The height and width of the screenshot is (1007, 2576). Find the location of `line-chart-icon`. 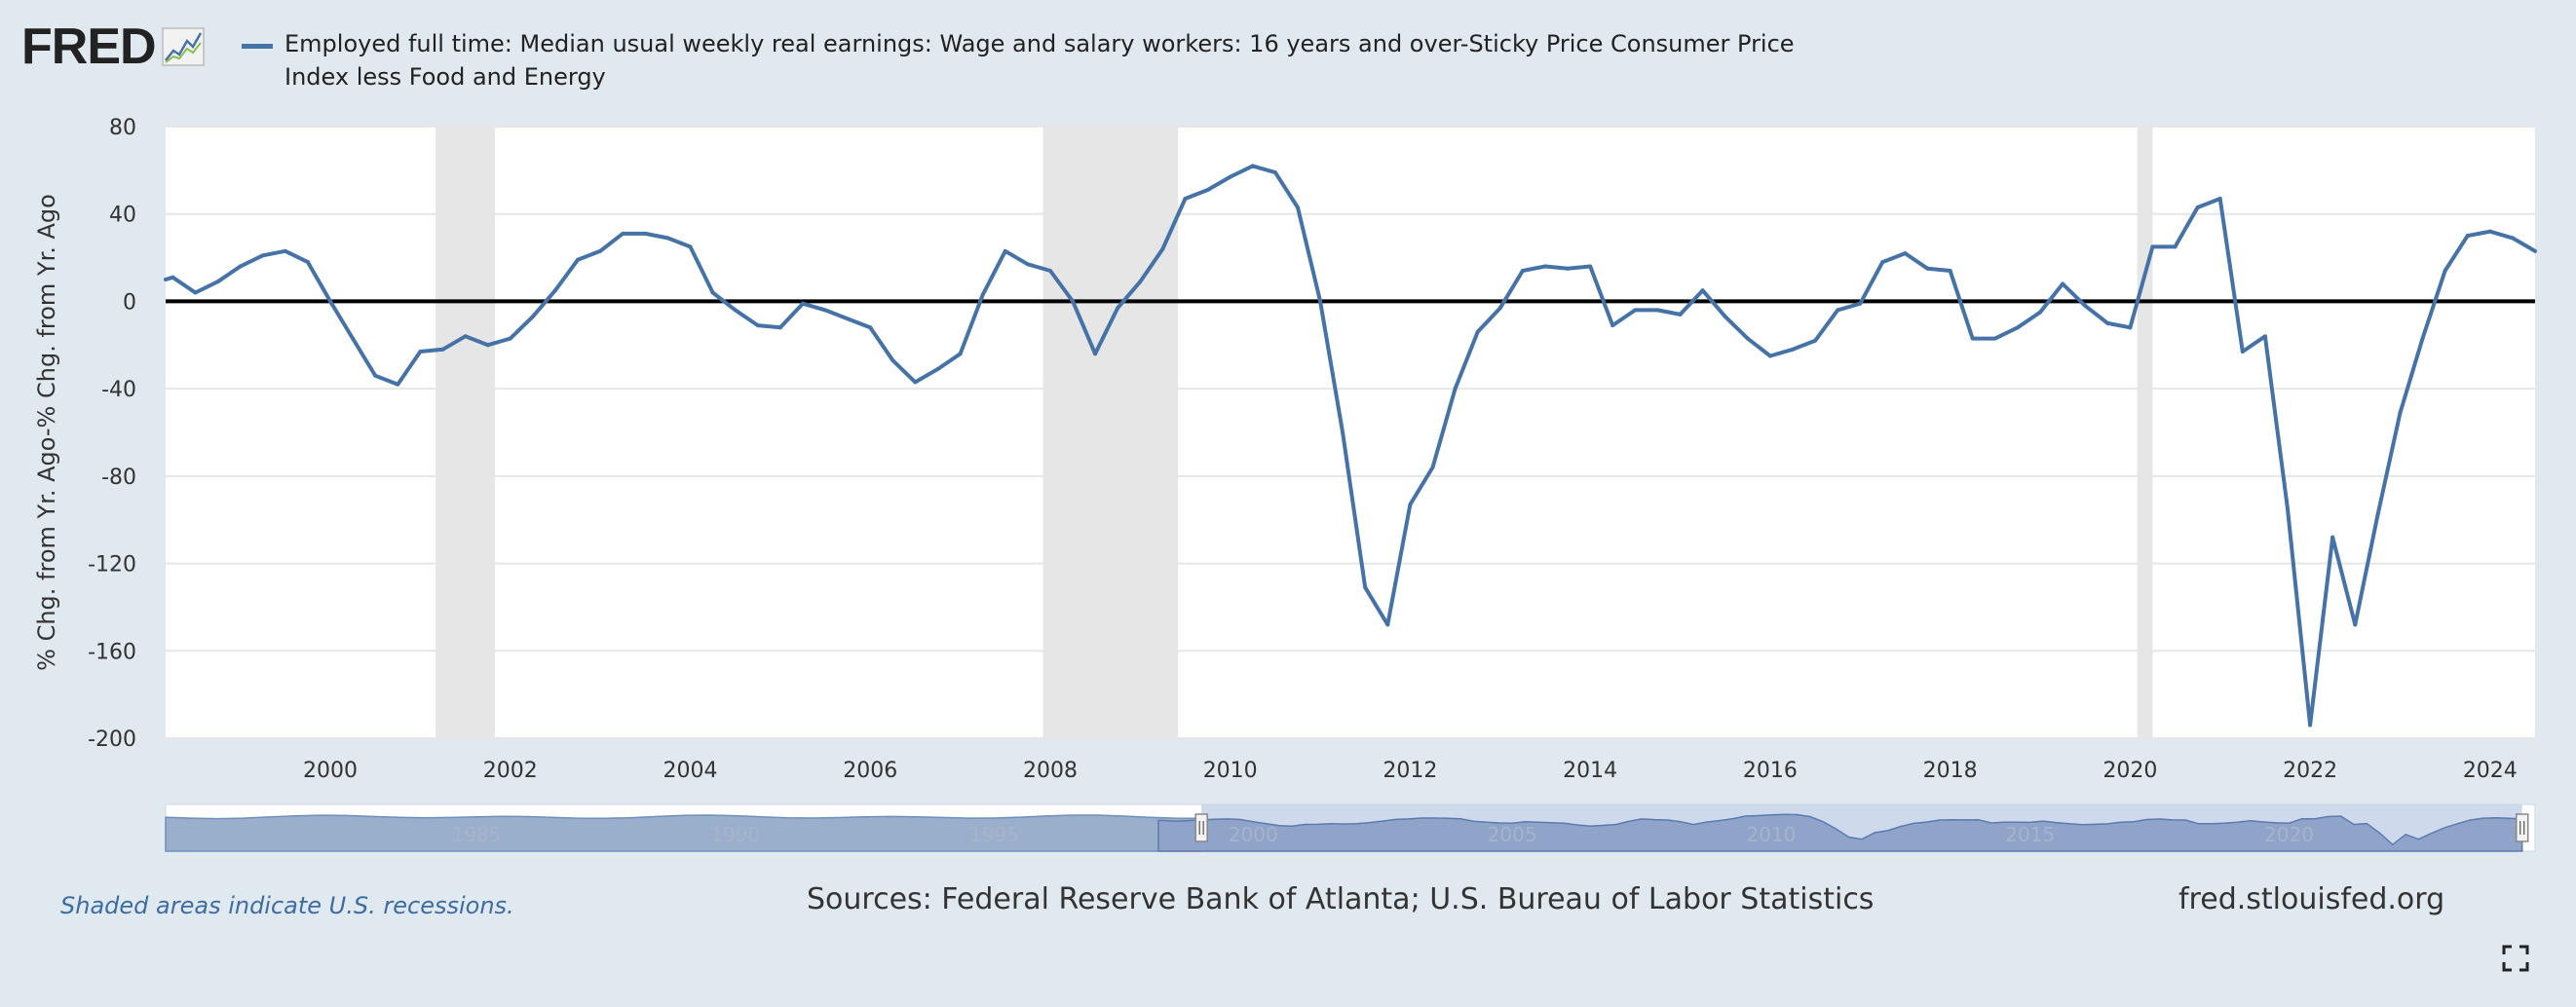

line-chart-icon is located at coordinates (183, 46).